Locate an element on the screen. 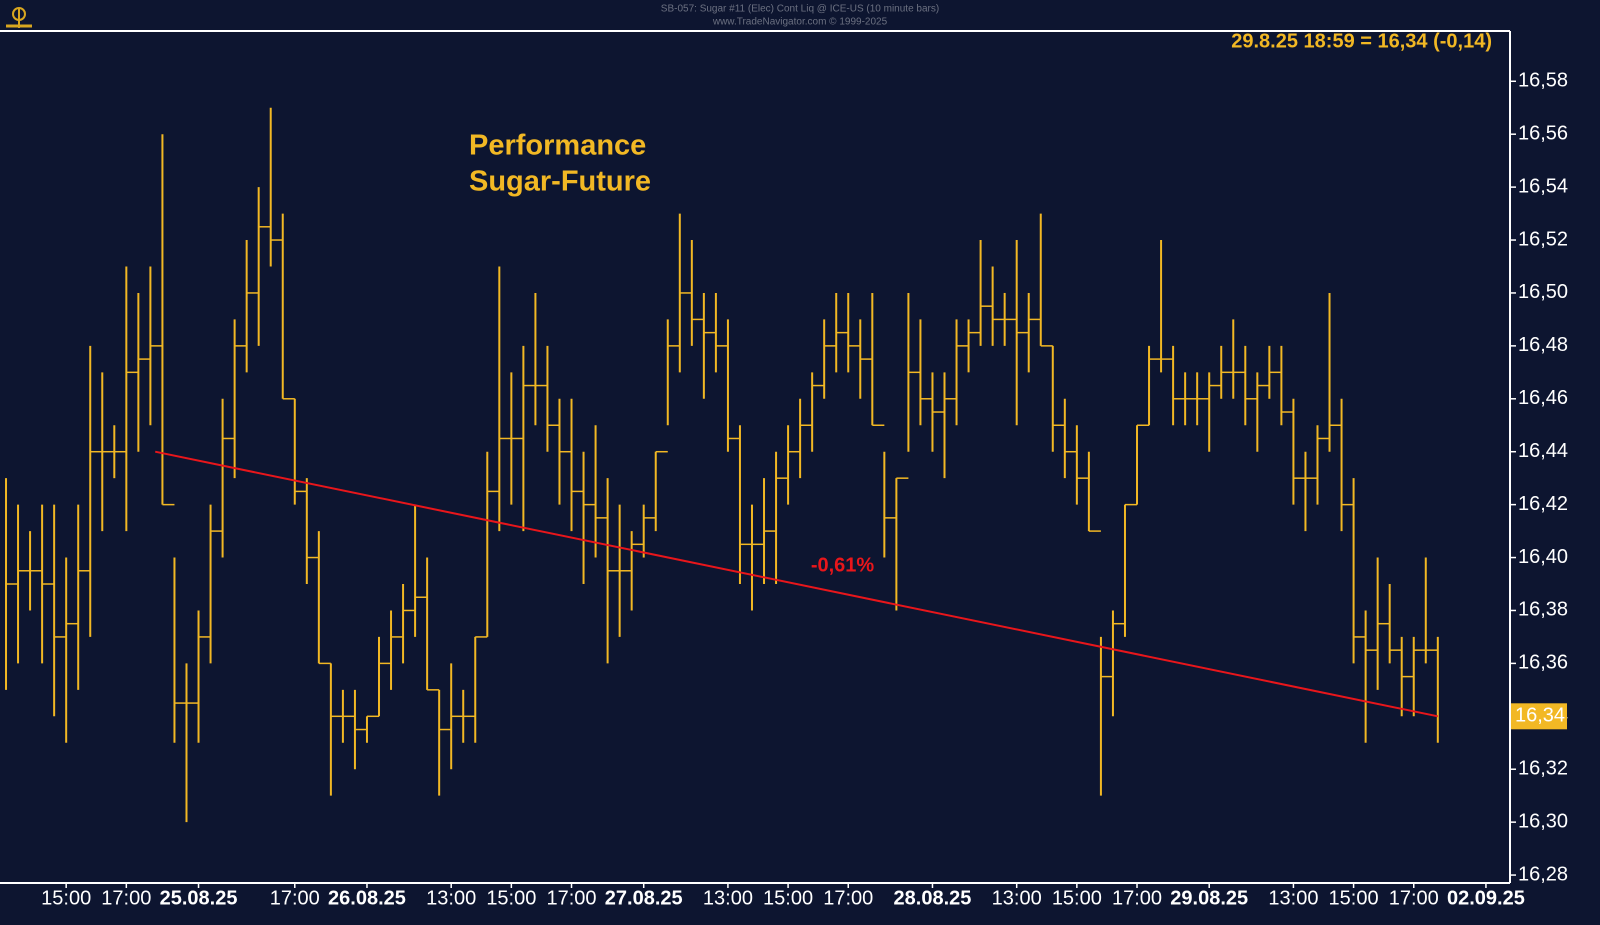 This screenshot has width=1600, height=925. y-tick-label: 16,56 is located at coordinates (1543, 133).